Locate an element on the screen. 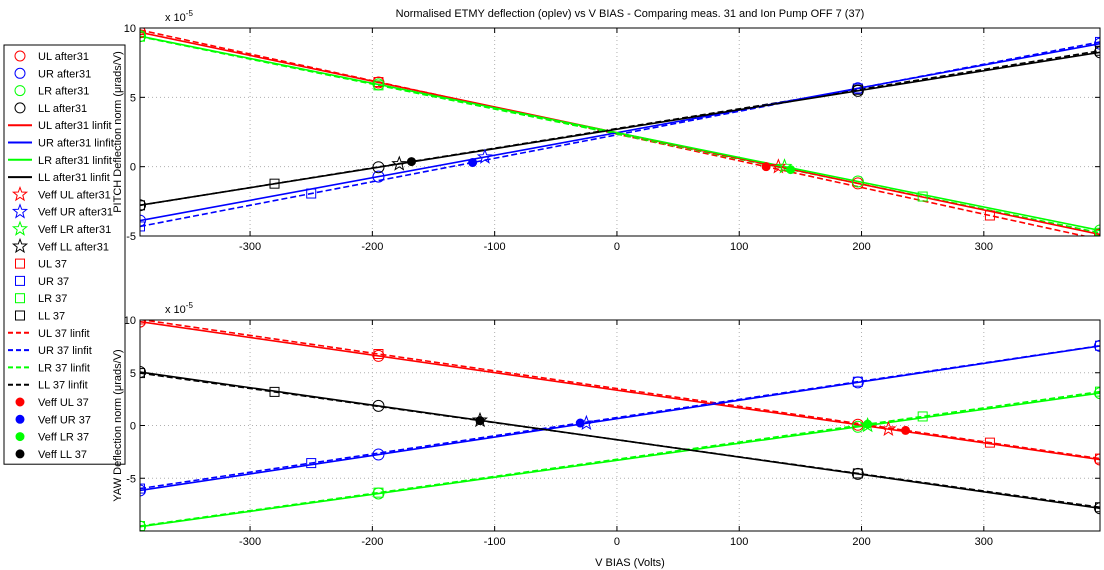 The image size is (1104, 570). legend-entry-label: Veff UR after31 is located at coordinates (75, 213).